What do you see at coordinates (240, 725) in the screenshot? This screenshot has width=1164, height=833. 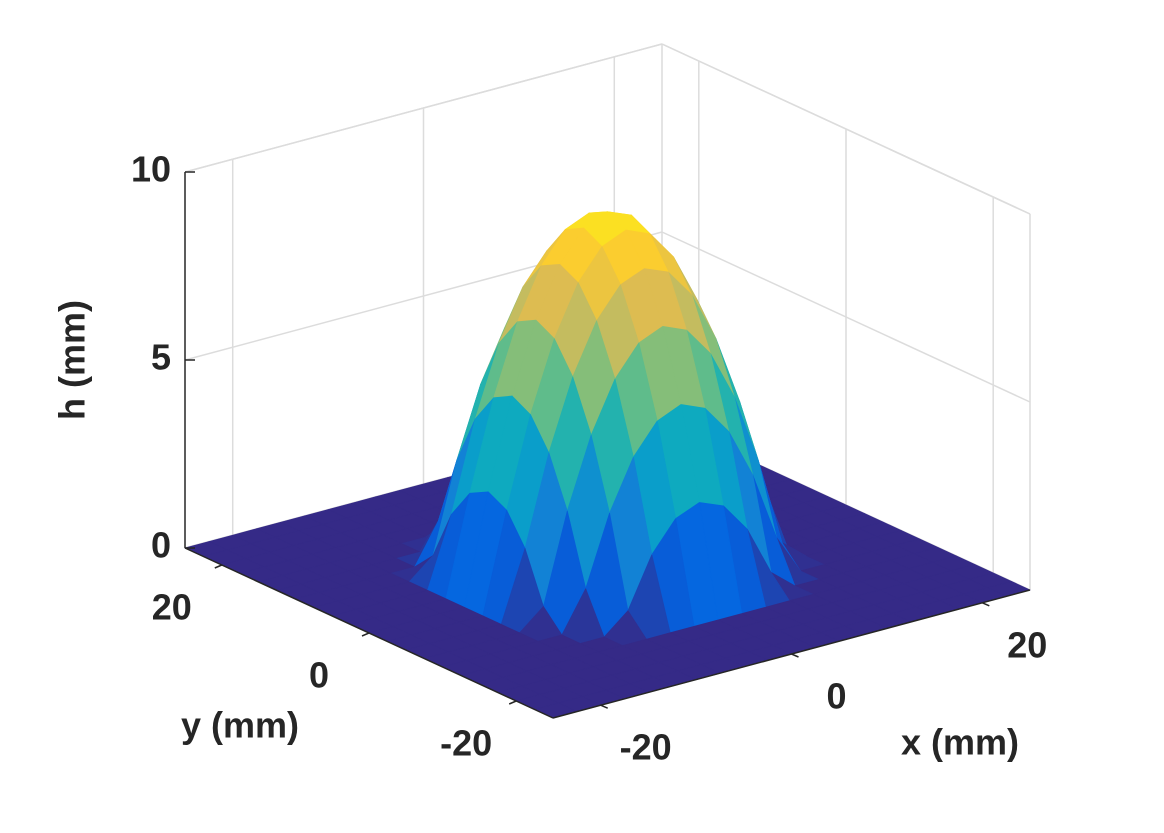 I see `y-axis-label: y (mm)` at bounding box center [240, 725].